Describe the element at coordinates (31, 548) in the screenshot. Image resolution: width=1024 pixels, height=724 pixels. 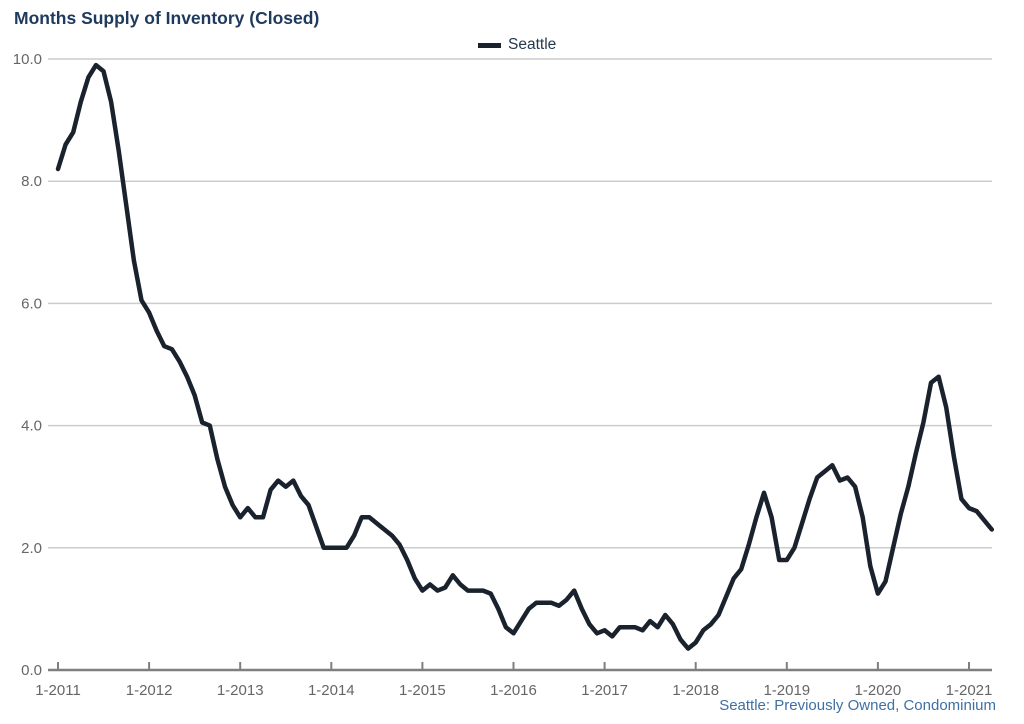
I see `y-axis-tick-label: 2.0` at that location.